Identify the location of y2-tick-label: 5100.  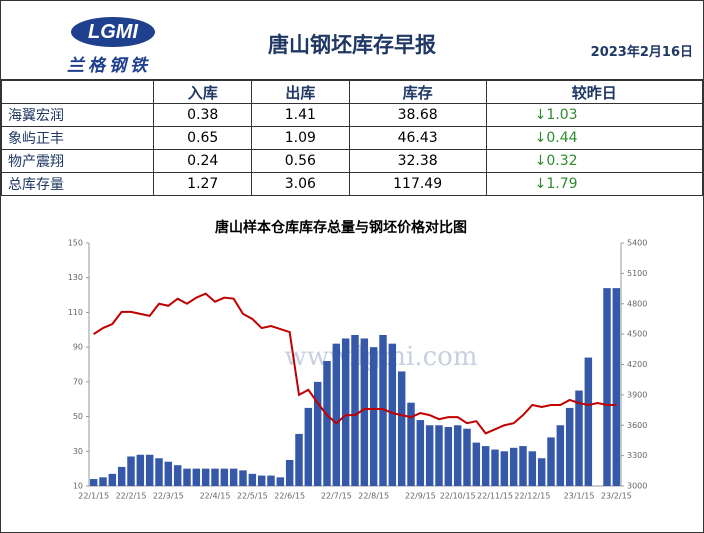
(637, 273).